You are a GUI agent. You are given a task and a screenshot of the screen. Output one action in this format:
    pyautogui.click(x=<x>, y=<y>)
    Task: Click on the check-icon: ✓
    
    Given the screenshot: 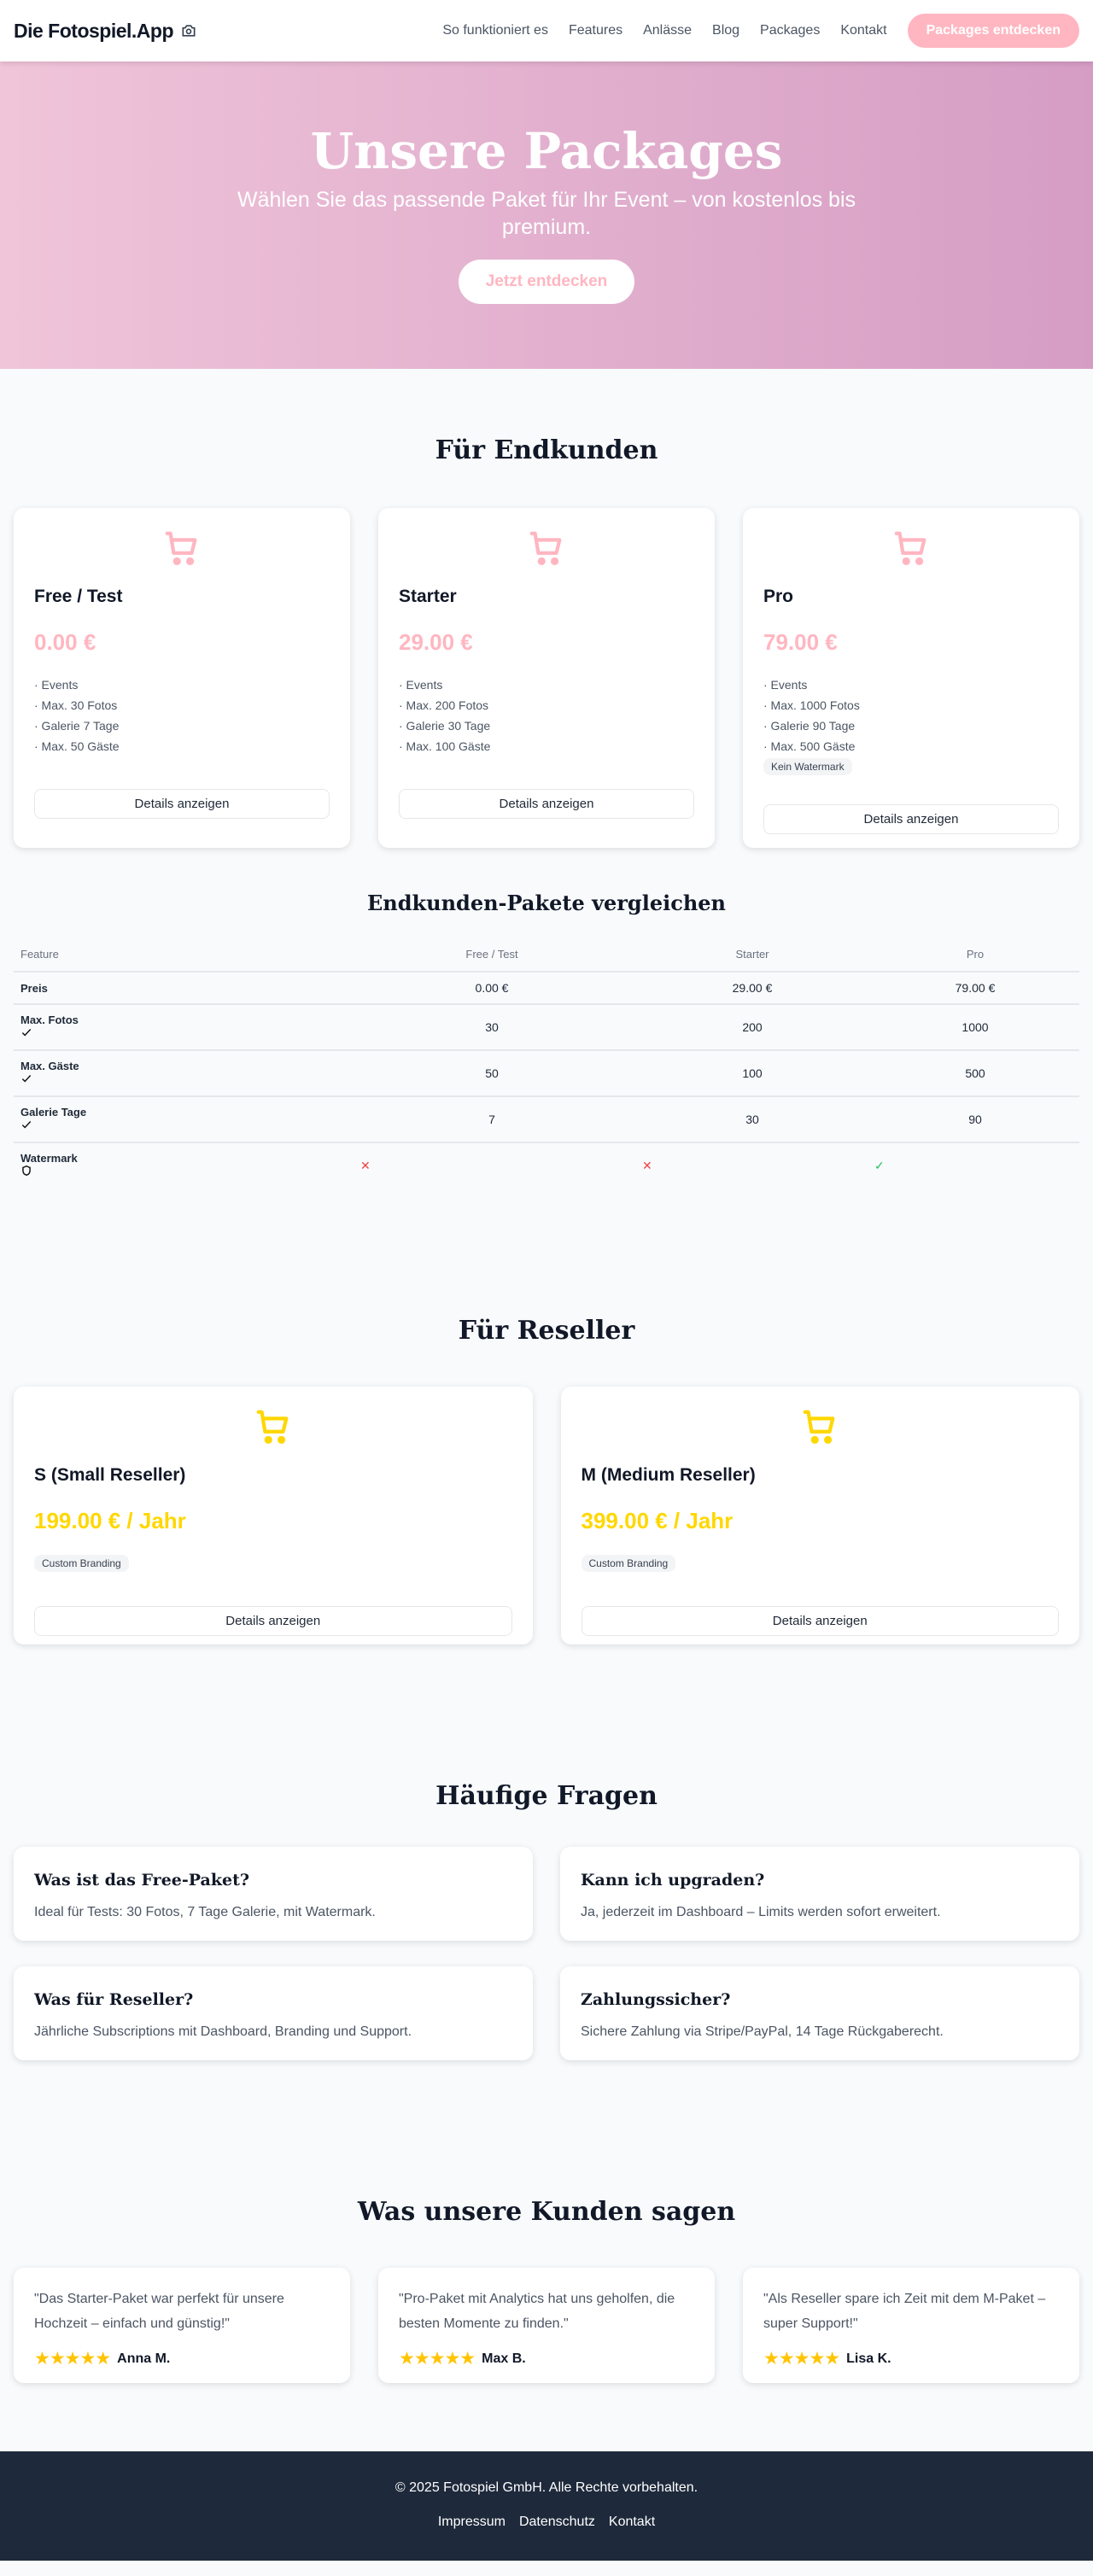 What is the action you would take?
    pyautogui.click(x=880, y=1165)
    